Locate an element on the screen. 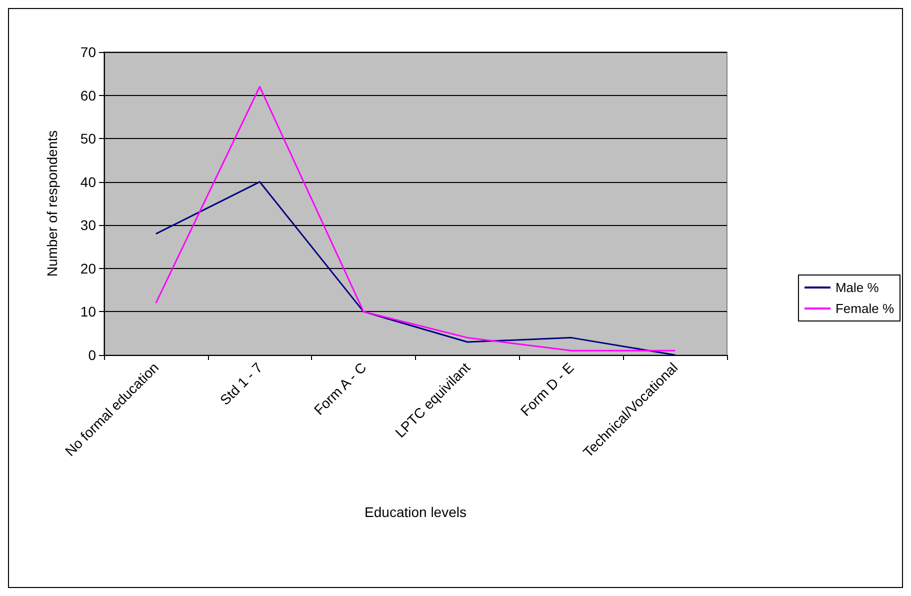  y-tick-label: 10 is located at coordinates (88, 312).